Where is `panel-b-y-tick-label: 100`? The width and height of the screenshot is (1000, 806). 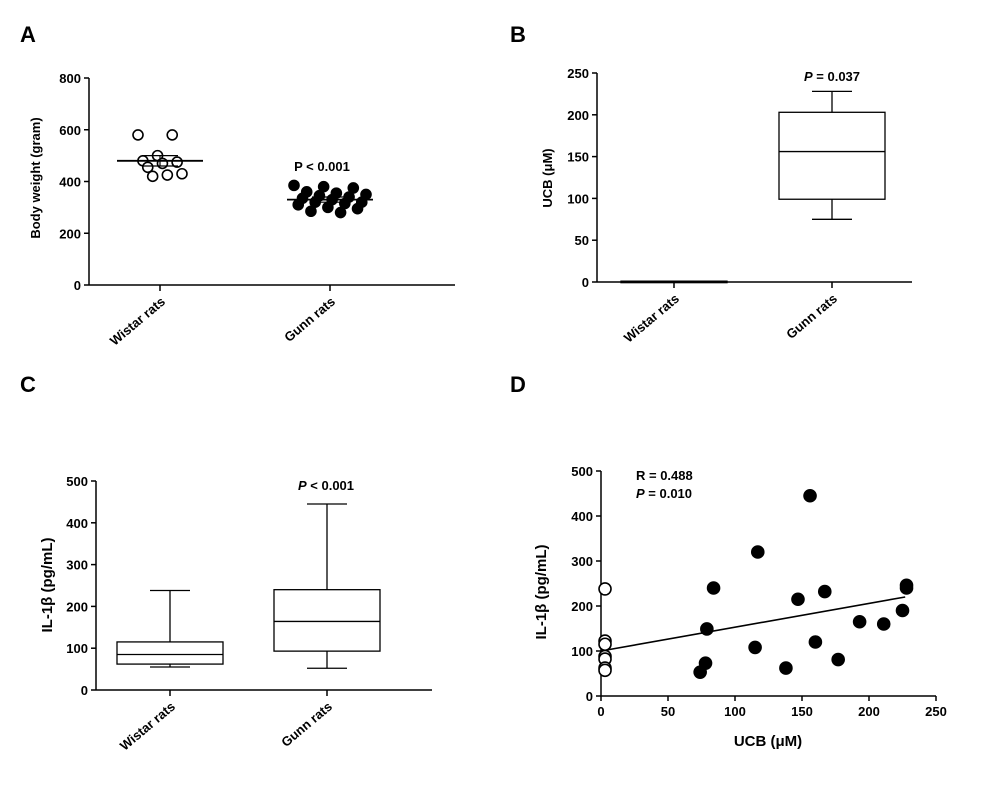 panel-b-y-tick-label: 100 is located at coordinates (578, 198).